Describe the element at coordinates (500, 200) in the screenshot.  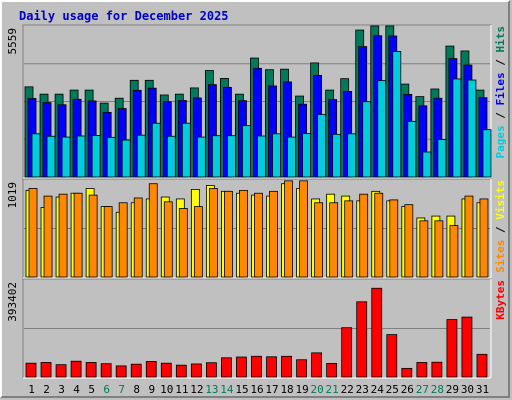
I see `legend-entry: Visits` at that location.